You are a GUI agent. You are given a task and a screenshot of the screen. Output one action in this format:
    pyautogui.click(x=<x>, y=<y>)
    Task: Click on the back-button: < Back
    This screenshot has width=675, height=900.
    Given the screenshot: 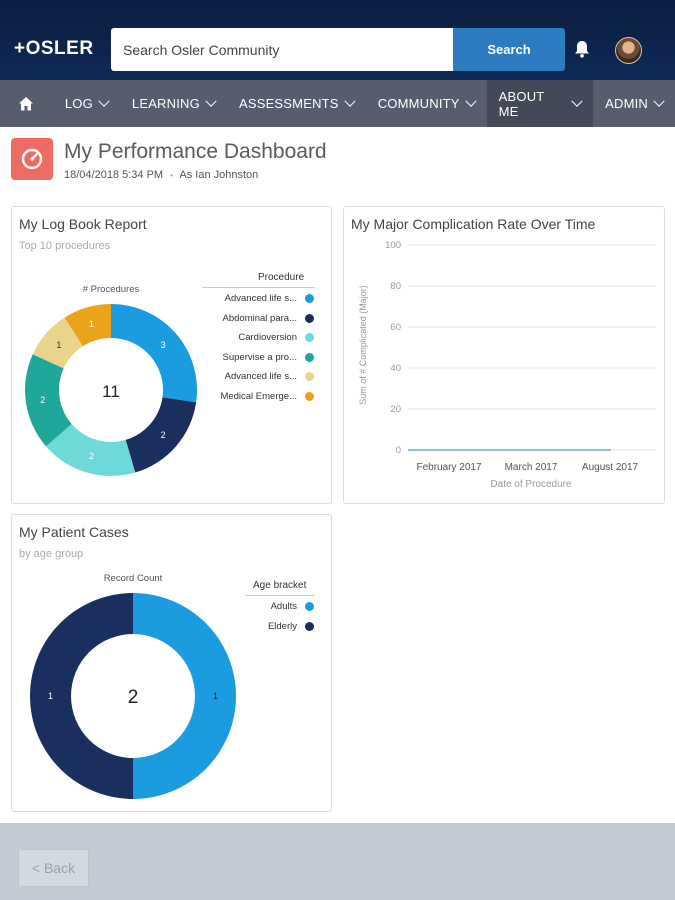 What is the action you would take?
    pyautogui.click(x=53, y=868)
    